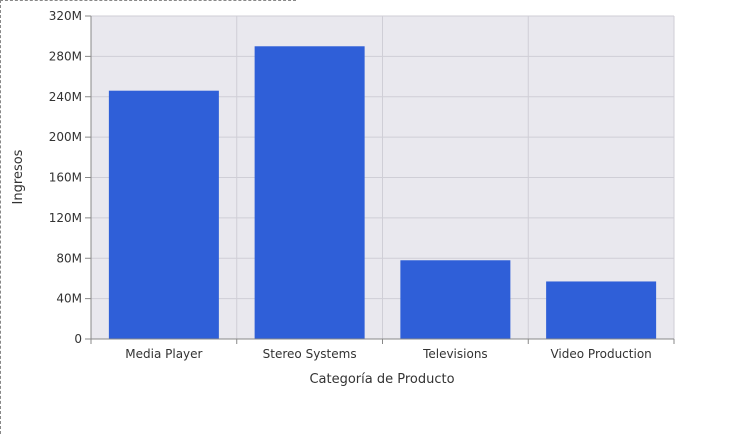  Describe the element at coordinates (65, 97) in the screenshot. I see `y-tick-label: 240M` at that location.